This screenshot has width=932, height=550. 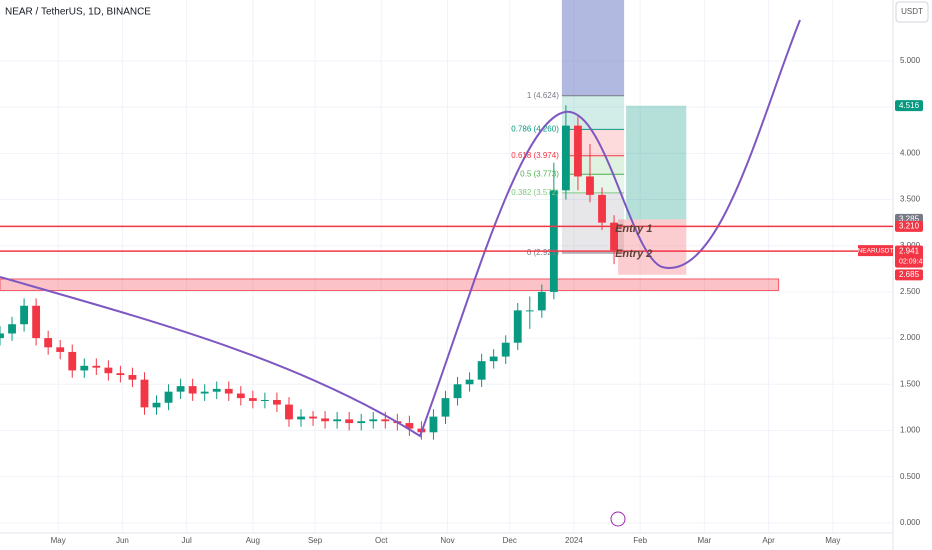 I want to click on fib-extension, so click(x=593, y=48).